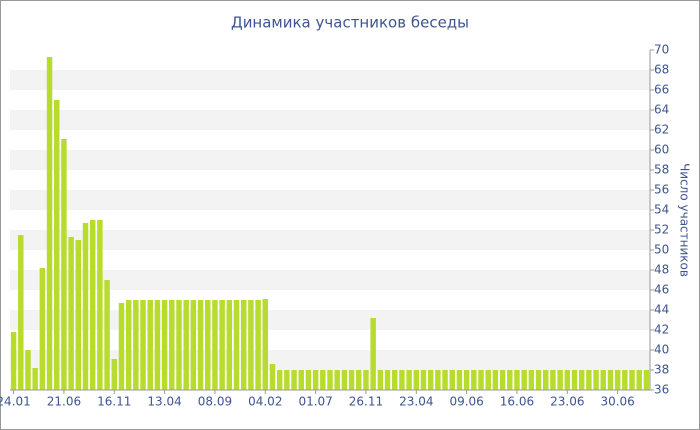 The height and width of the screenshot is (430, 700). Describe the element at coordinates (661, 190) in the screenshot. I see `y-tick-label: 56` at that location.